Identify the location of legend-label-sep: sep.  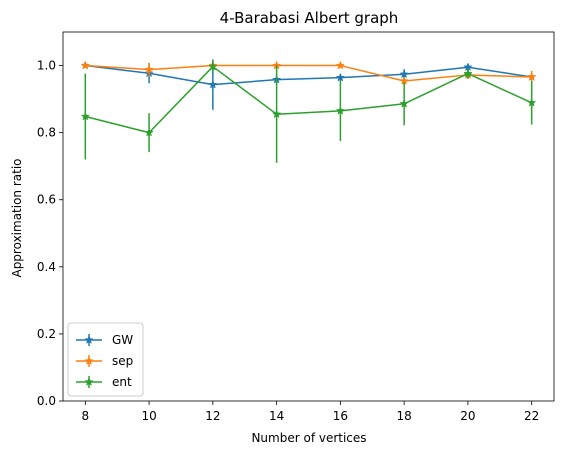
(122, 361).